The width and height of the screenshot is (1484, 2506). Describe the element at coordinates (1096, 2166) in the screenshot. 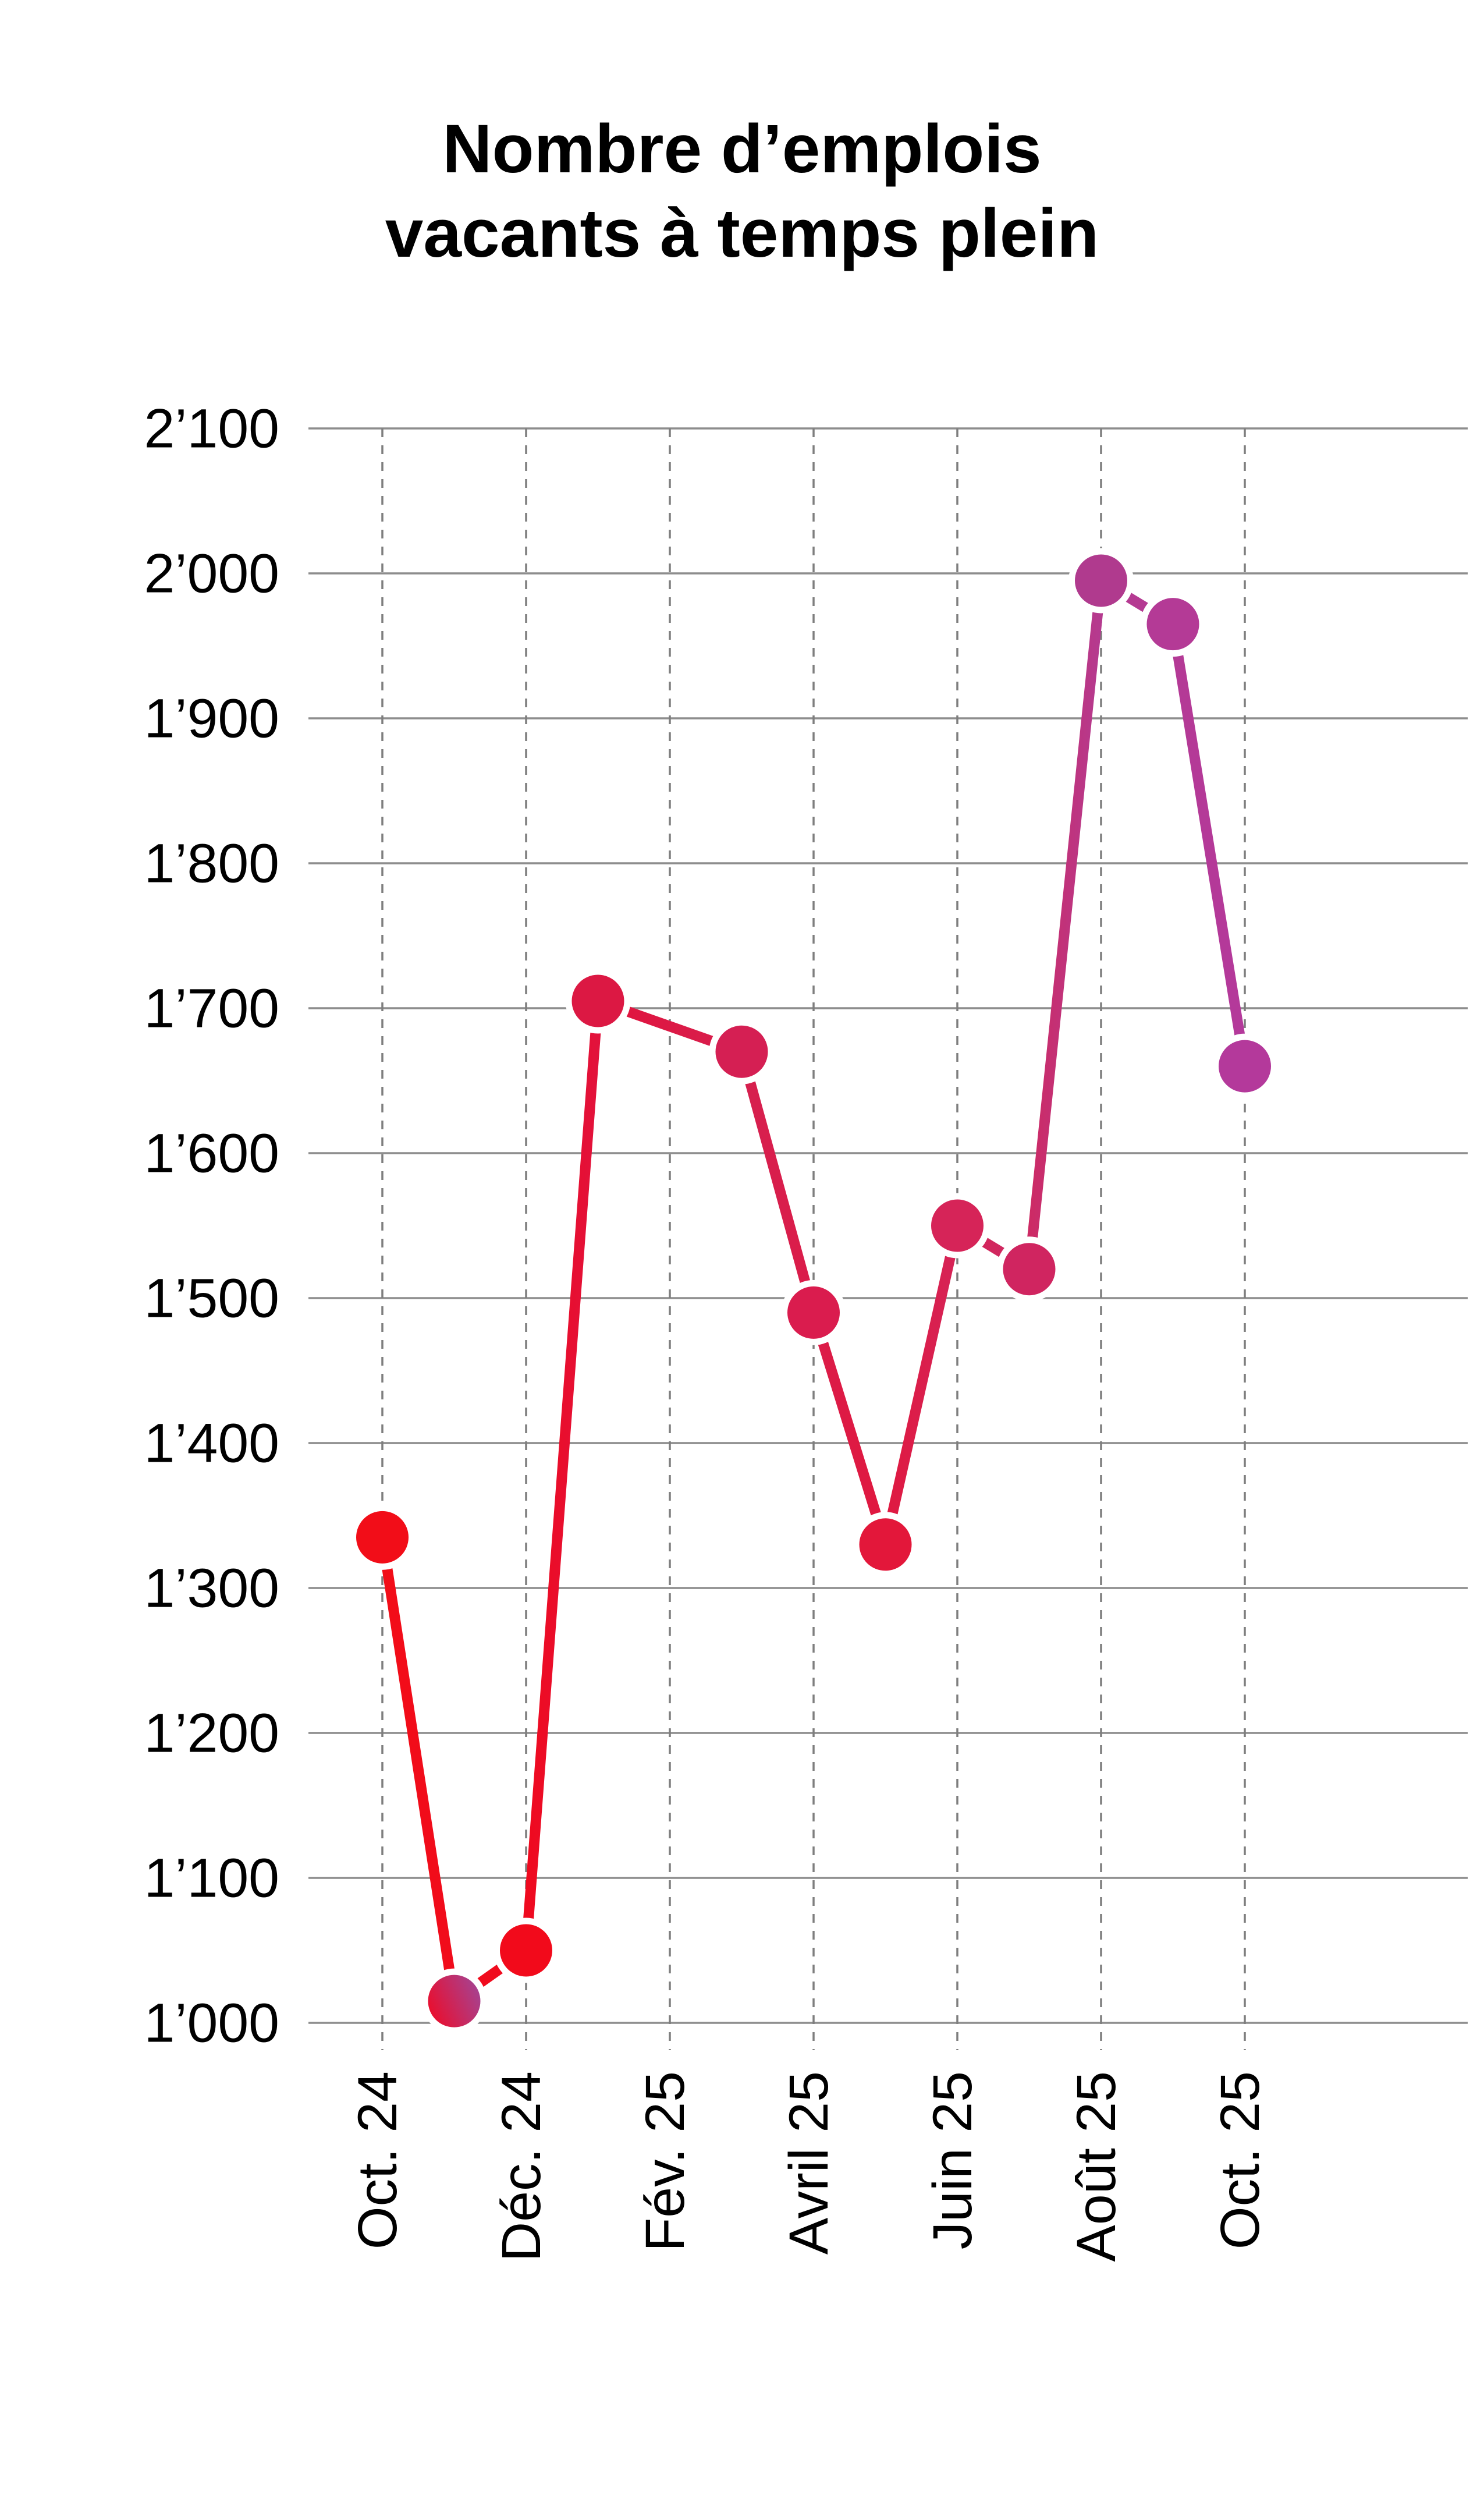

I see `x-tick-label: Août 25` at that location.